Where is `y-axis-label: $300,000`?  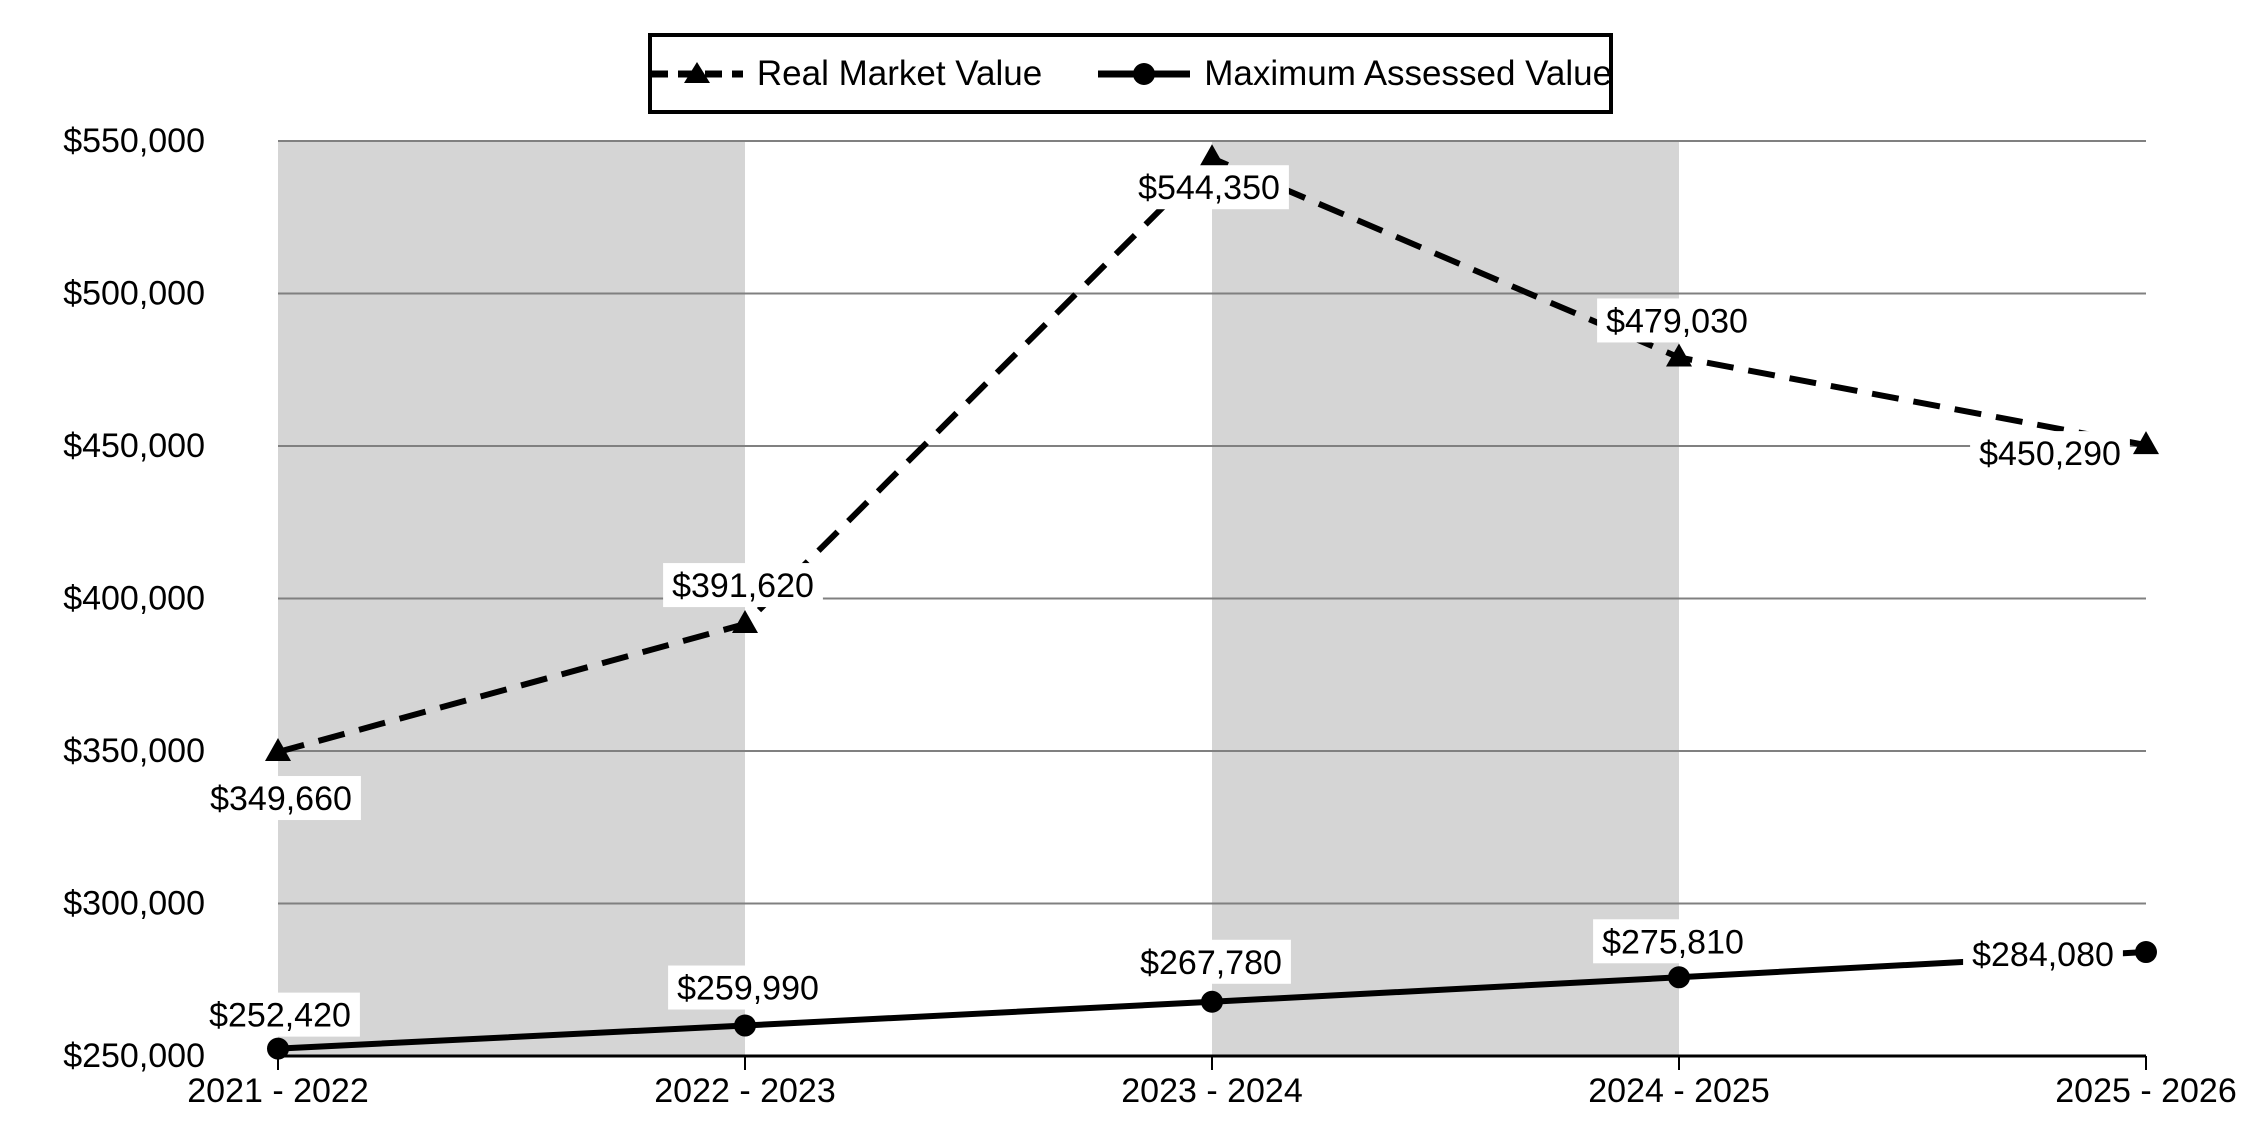
y-axis-label: $300,000 is located at coordinates (134, 904).